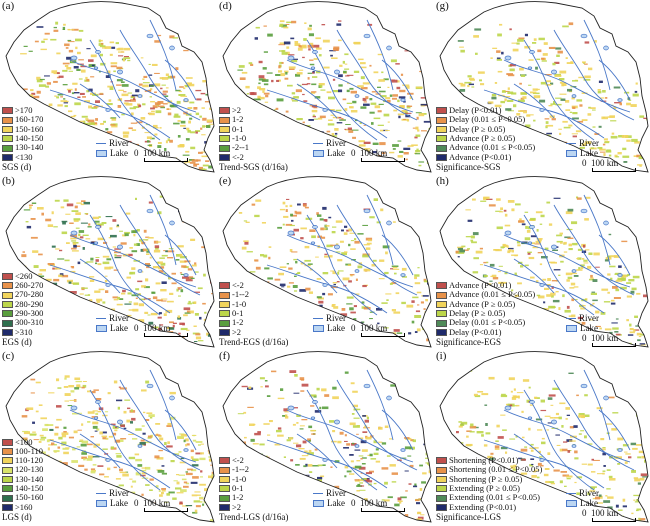  I want to click on legend-item: Shortening (P ≥ 0.05), so click(489, 479).